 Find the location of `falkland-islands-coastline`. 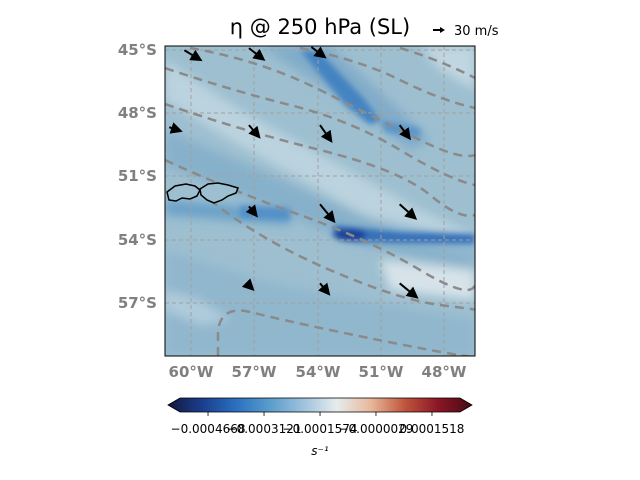

falkland-islands-coastline is located at coordinates (203, 193).